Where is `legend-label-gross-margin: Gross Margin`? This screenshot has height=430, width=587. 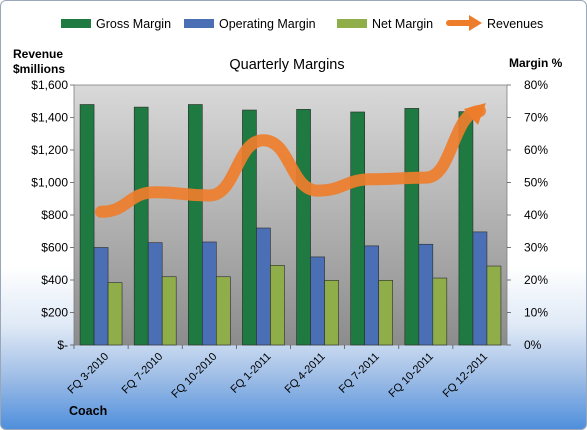
legend-label-gross-margin: Gross Margin is located at coordinates (133, 24).